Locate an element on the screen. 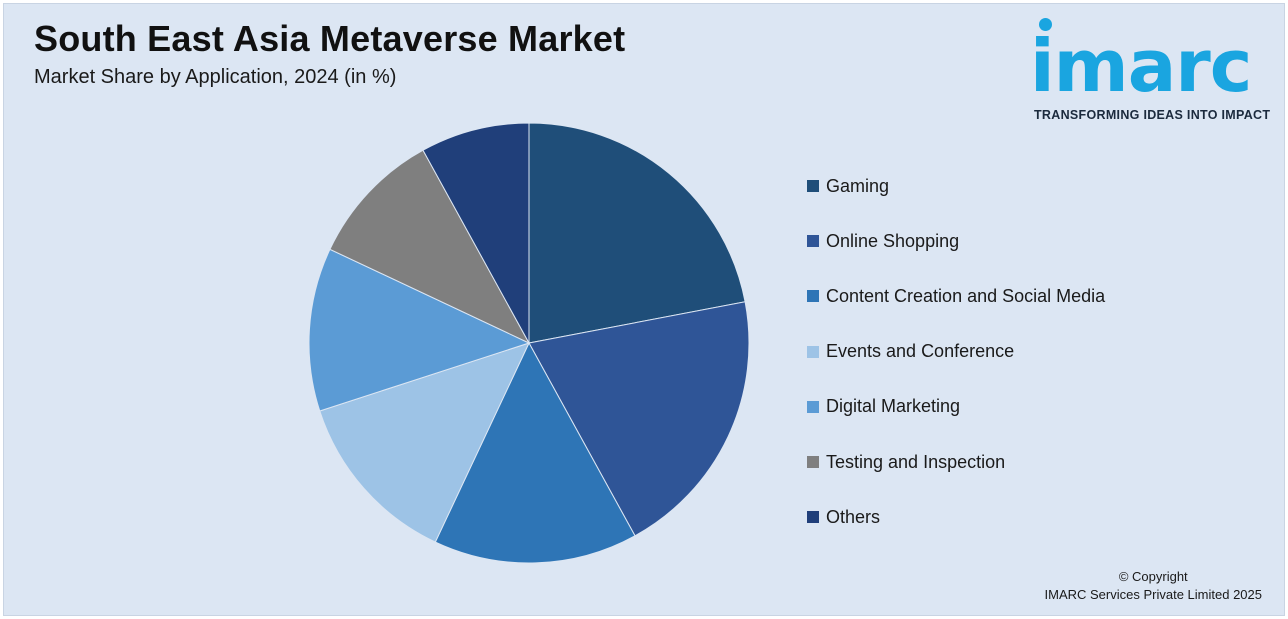 The image size is (1288, 619). chart-title: South East Asia Metaverse Market is located at coordinates (330, 38).